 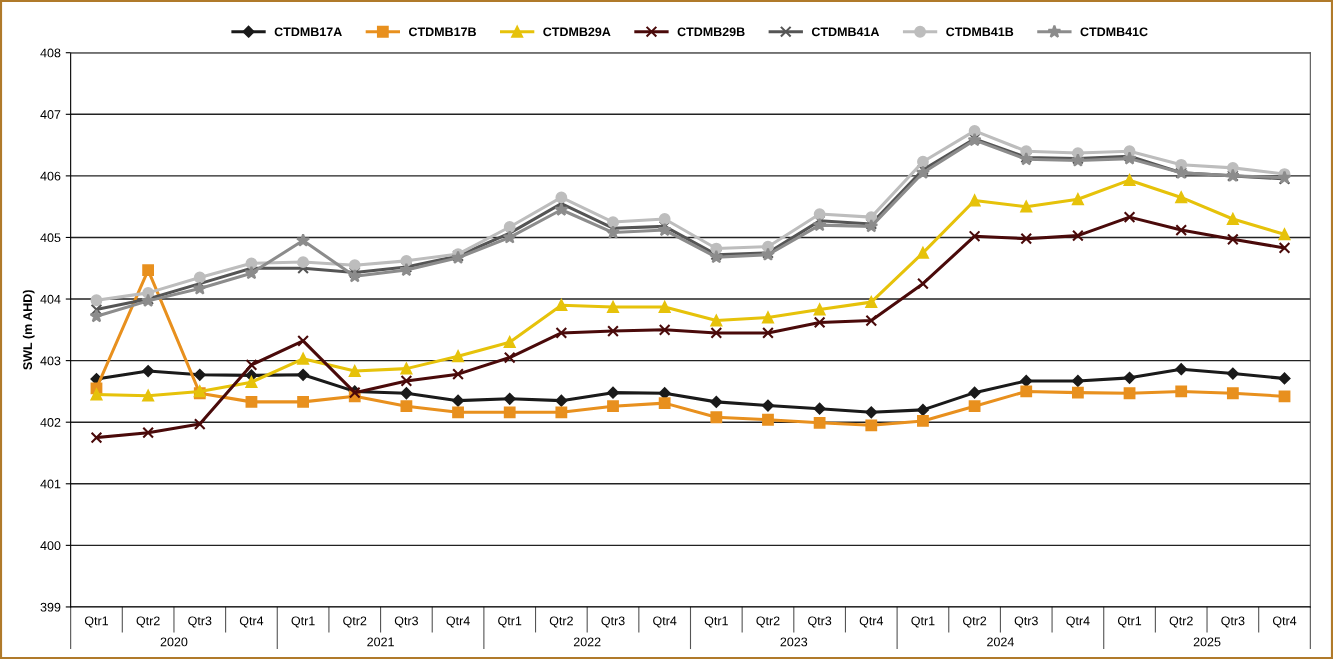 What do you see at coordinates (794, 642) in the screenshot?
I see `text: 2023` at bounding box center [794, 642].